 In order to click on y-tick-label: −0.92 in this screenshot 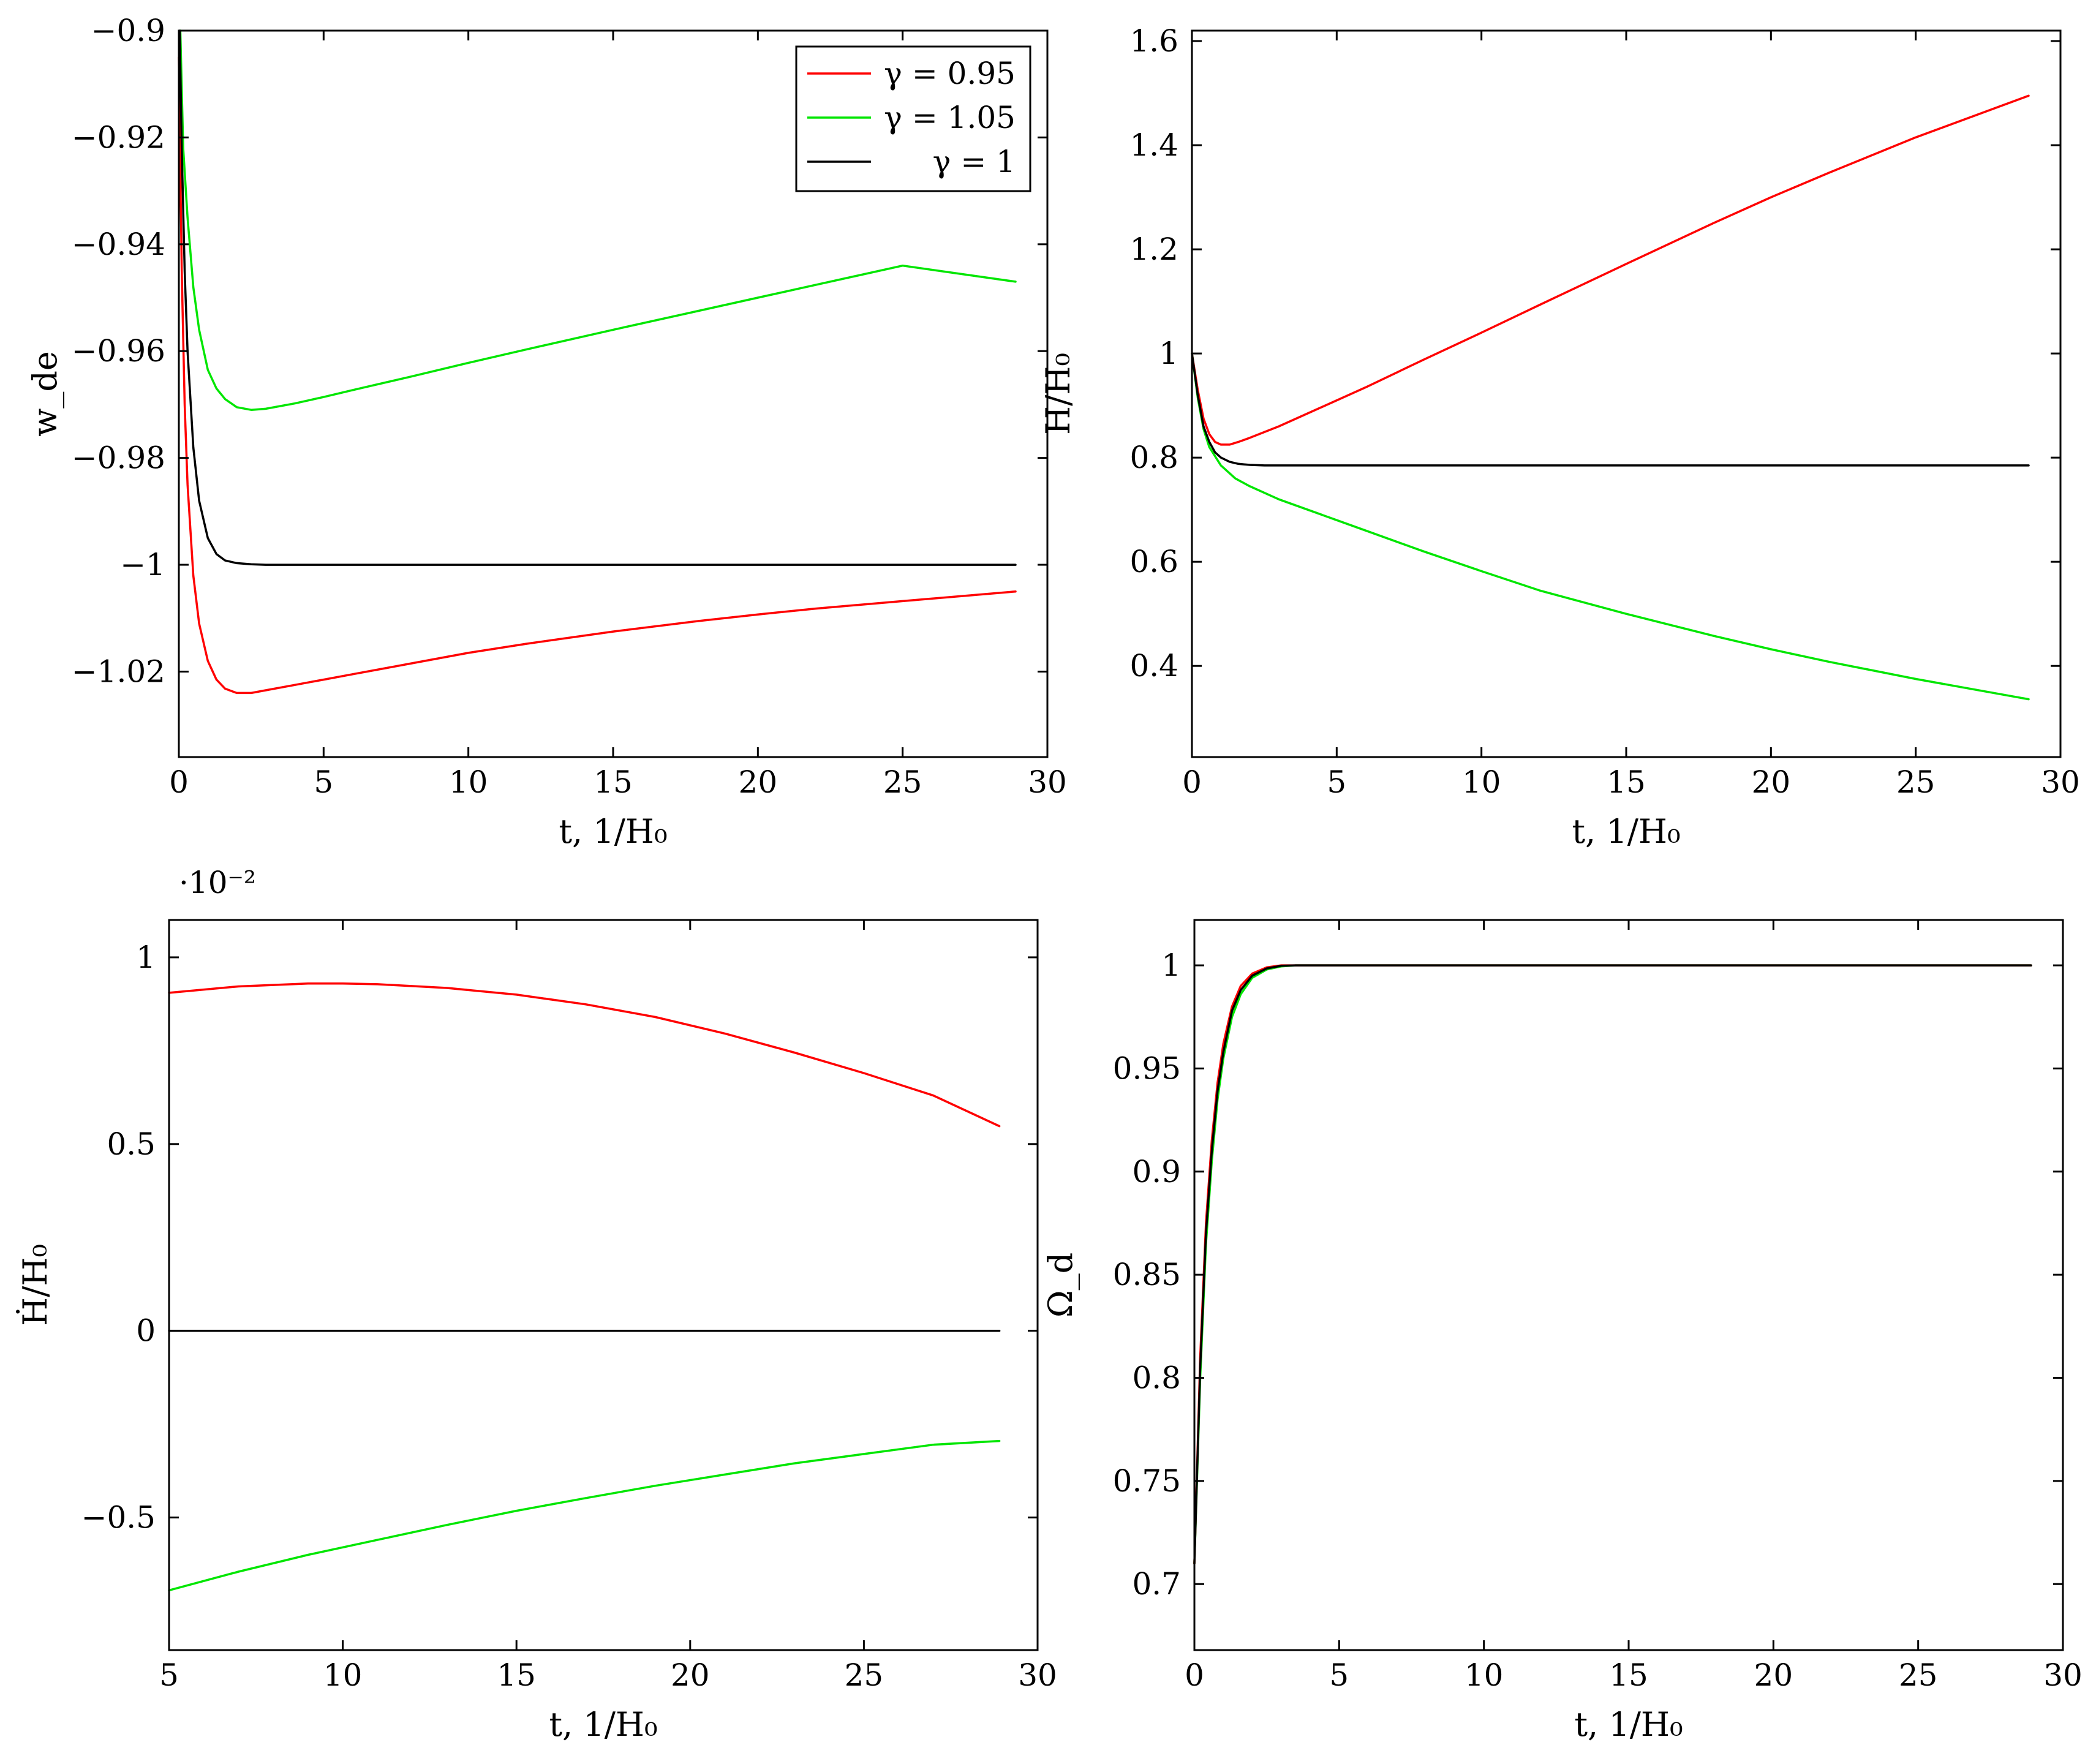, I will do `click(118, 137)`.